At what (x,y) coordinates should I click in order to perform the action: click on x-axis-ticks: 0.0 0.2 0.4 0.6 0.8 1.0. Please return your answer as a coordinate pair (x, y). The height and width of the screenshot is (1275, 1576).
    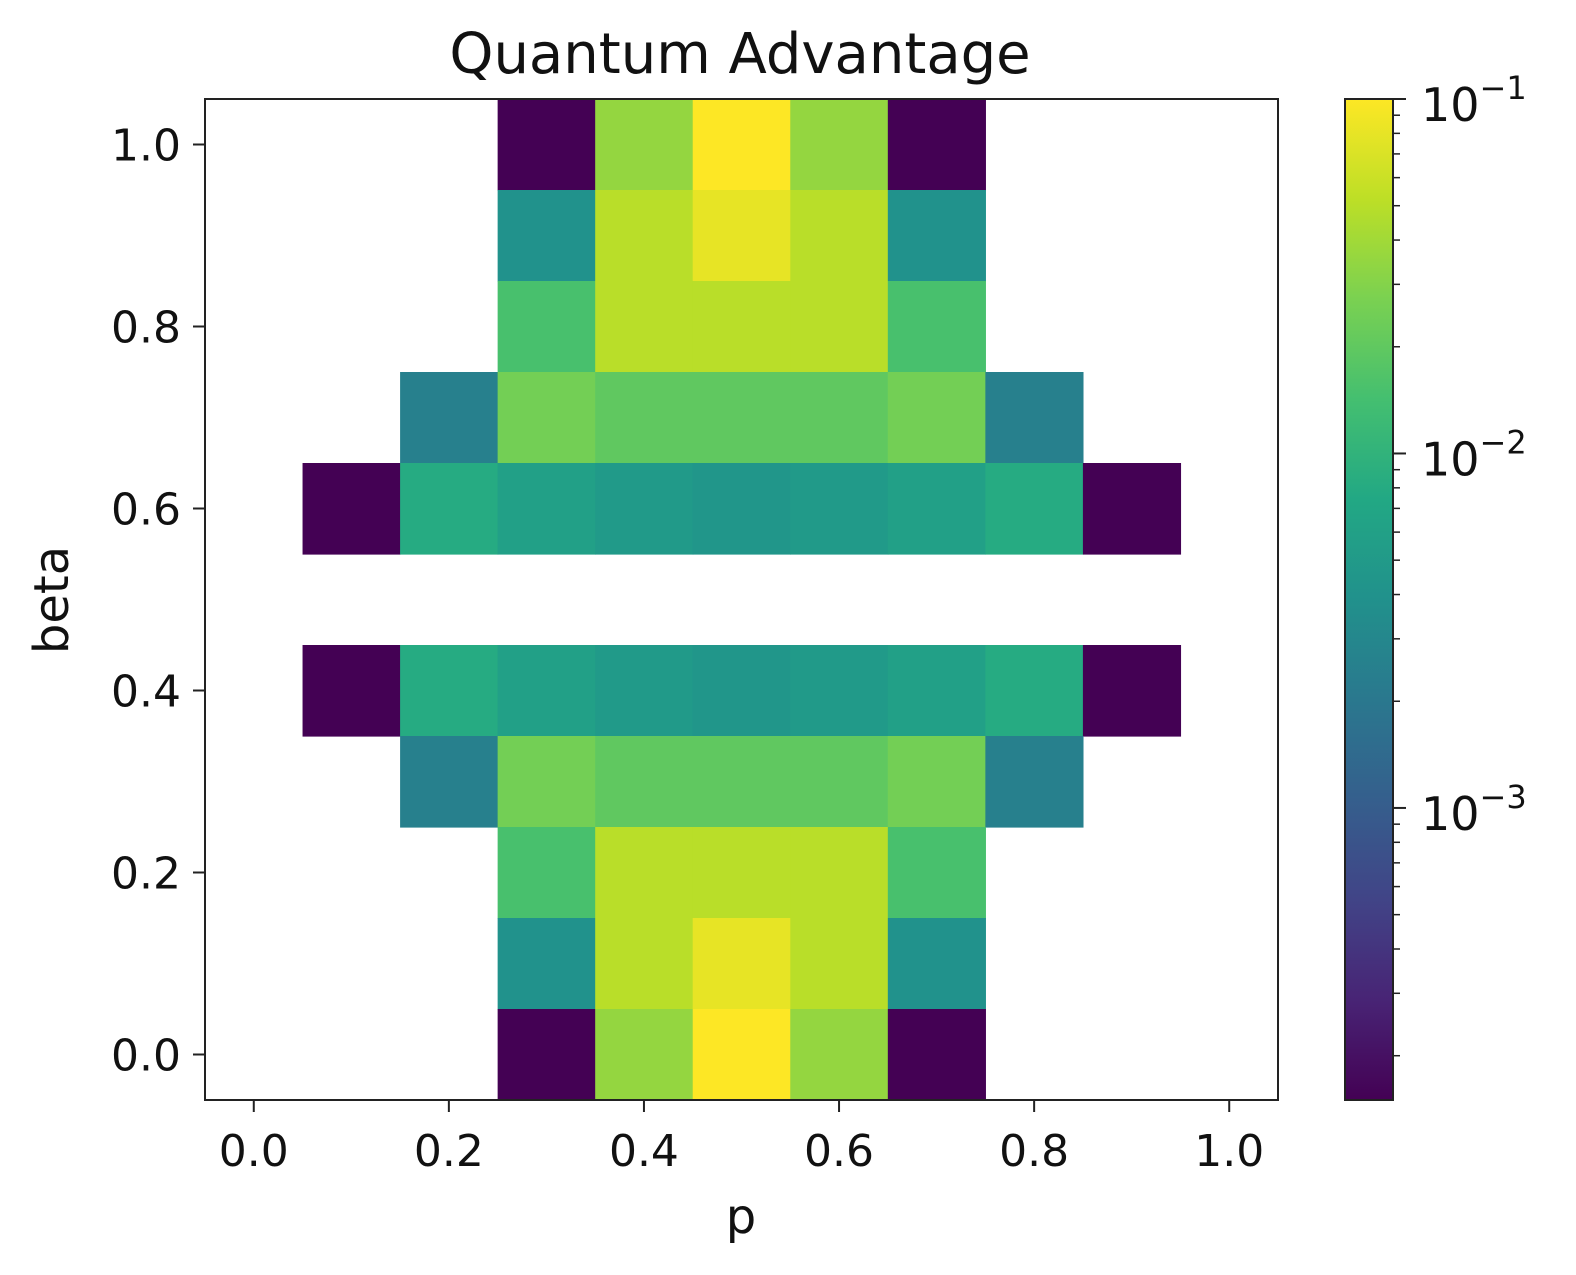
    Looking at the image, I should click on (741, 1138).